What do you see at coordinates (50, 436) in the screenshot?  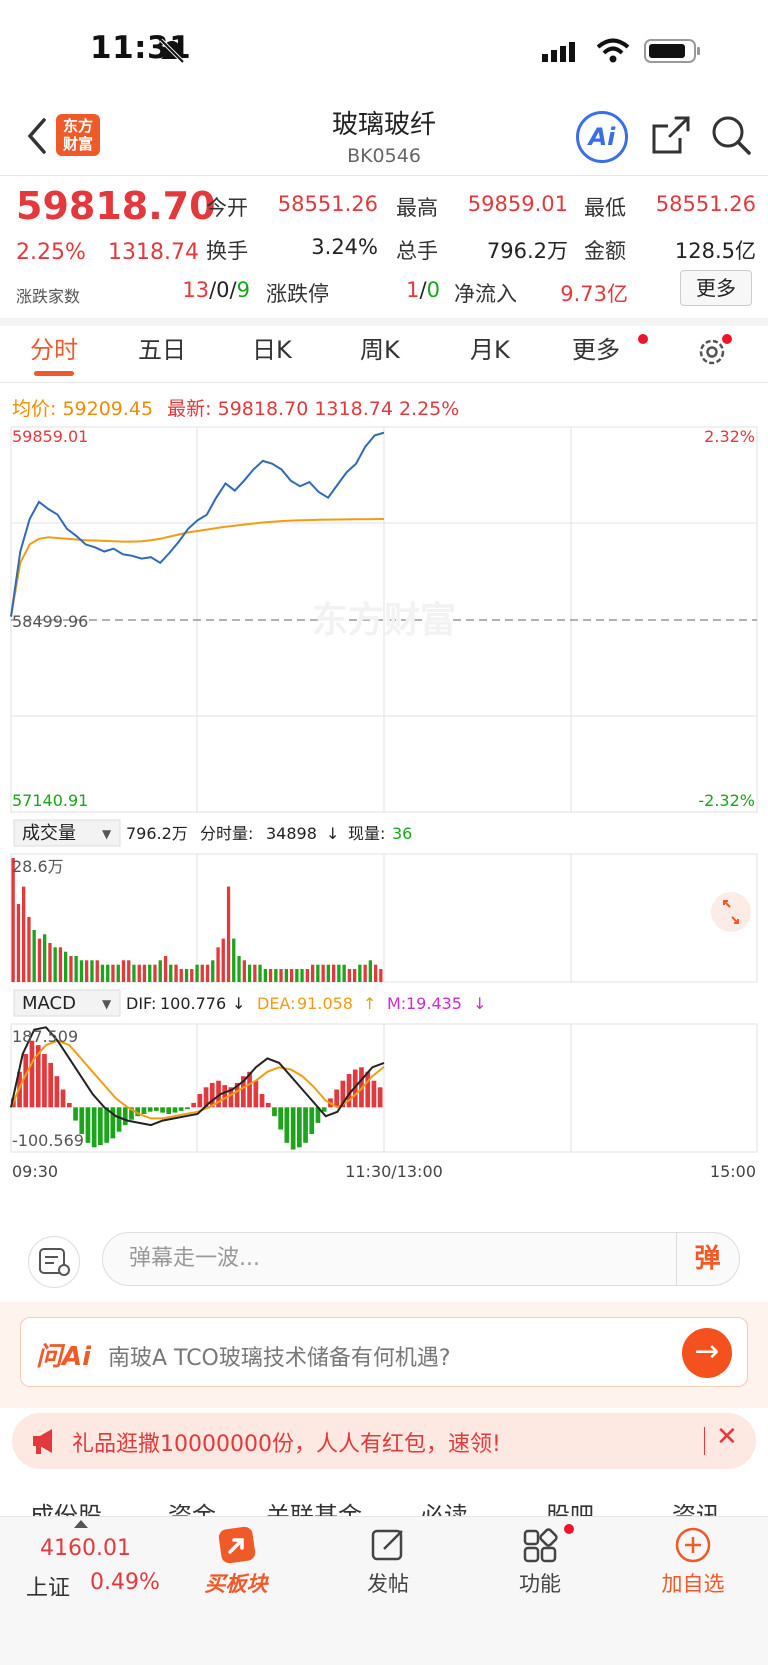 I see `axis-top-price: 59859.01` at bounding box center [50, 436].